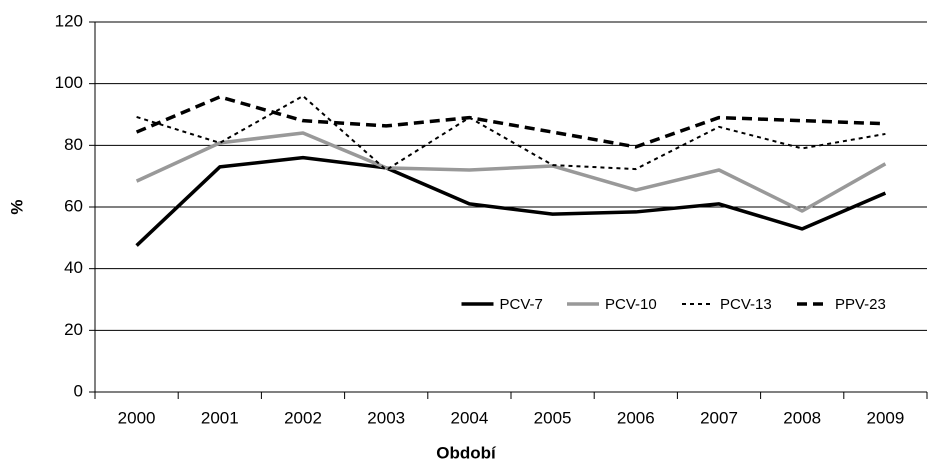 This screenshot has height=466, width=932. Describe the element at coordinates (631, 304) in the screenshot. I see `legend-label: PCV-10` at that location.